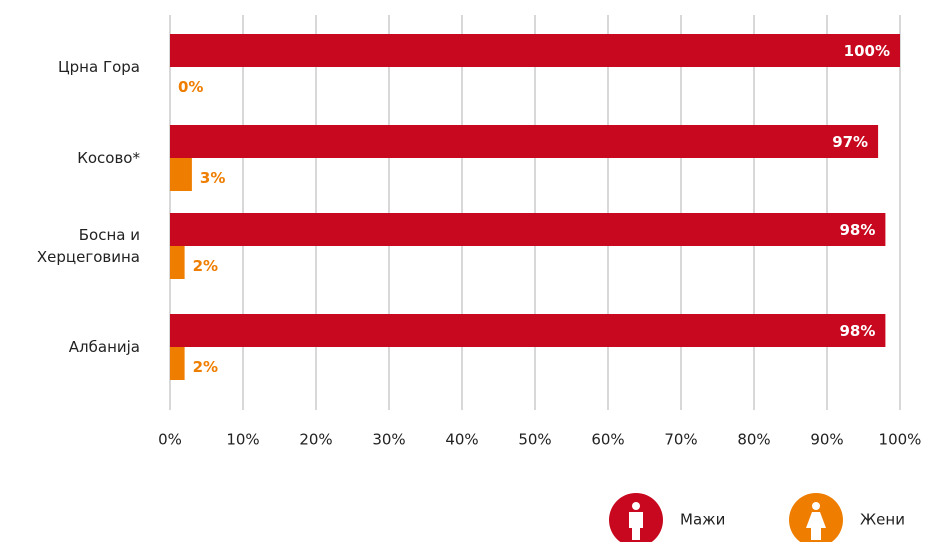 This screenshot has width=929, height=542. Describe the element at coordinates (667, 517) in the screenshot. I see `legend-item: Мажи` at that location.